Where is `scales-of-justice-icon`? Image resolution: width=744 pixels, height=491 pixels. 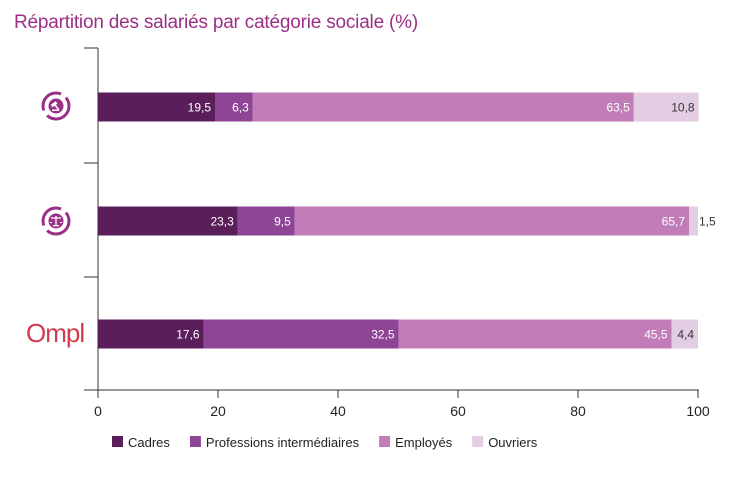 scales-of-justice-icon is located at coordinates (56, 221).